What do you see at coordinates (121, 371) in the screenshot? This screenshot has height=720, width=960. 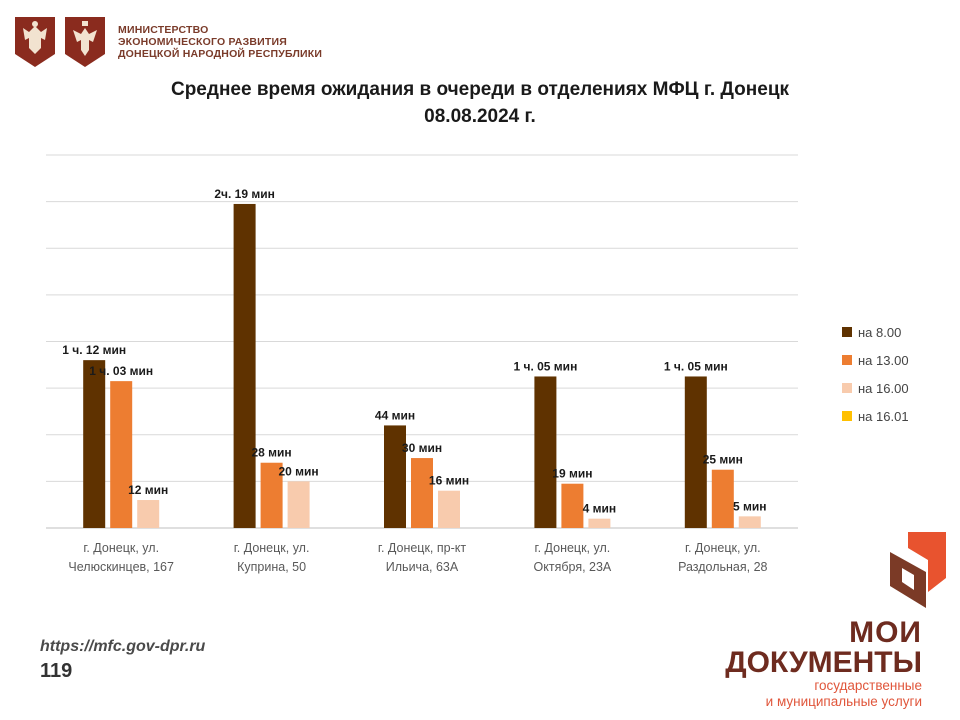 I see `data-label: 1 ч. 03 мин` at bounding box center [121, 371].